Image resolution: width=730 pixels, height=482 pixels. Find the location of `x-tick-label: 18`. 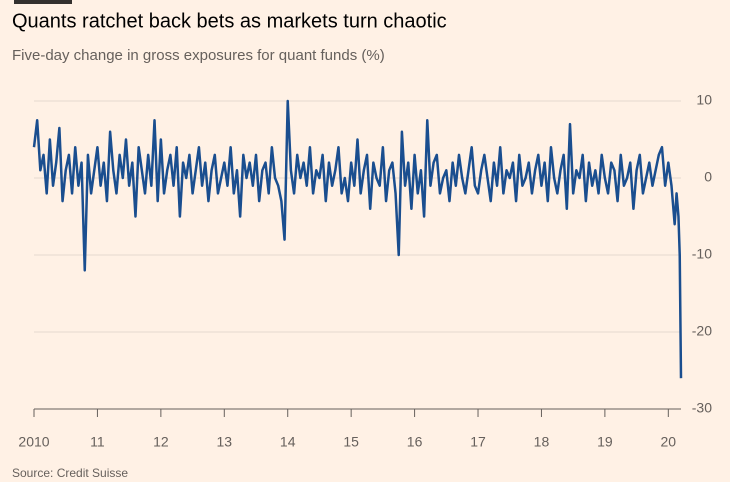

x-tick-label: 18 is located at coordinates (542, 442).